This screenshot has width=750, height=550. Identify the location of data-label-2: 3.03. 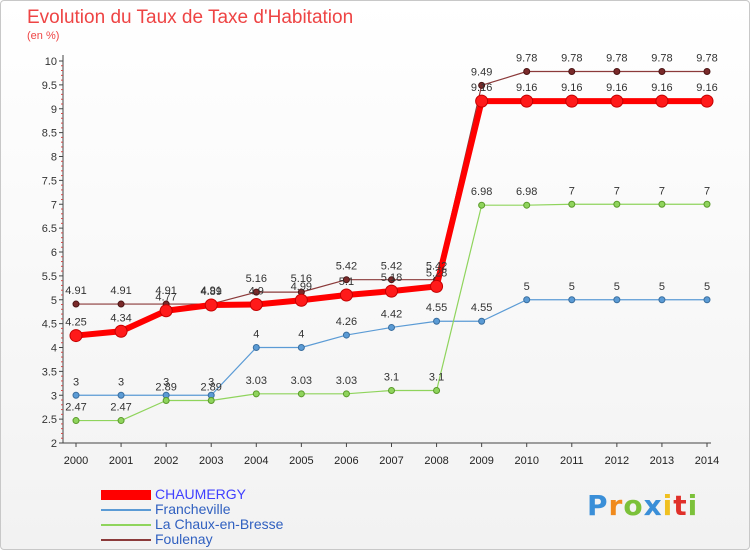
(256, 381).